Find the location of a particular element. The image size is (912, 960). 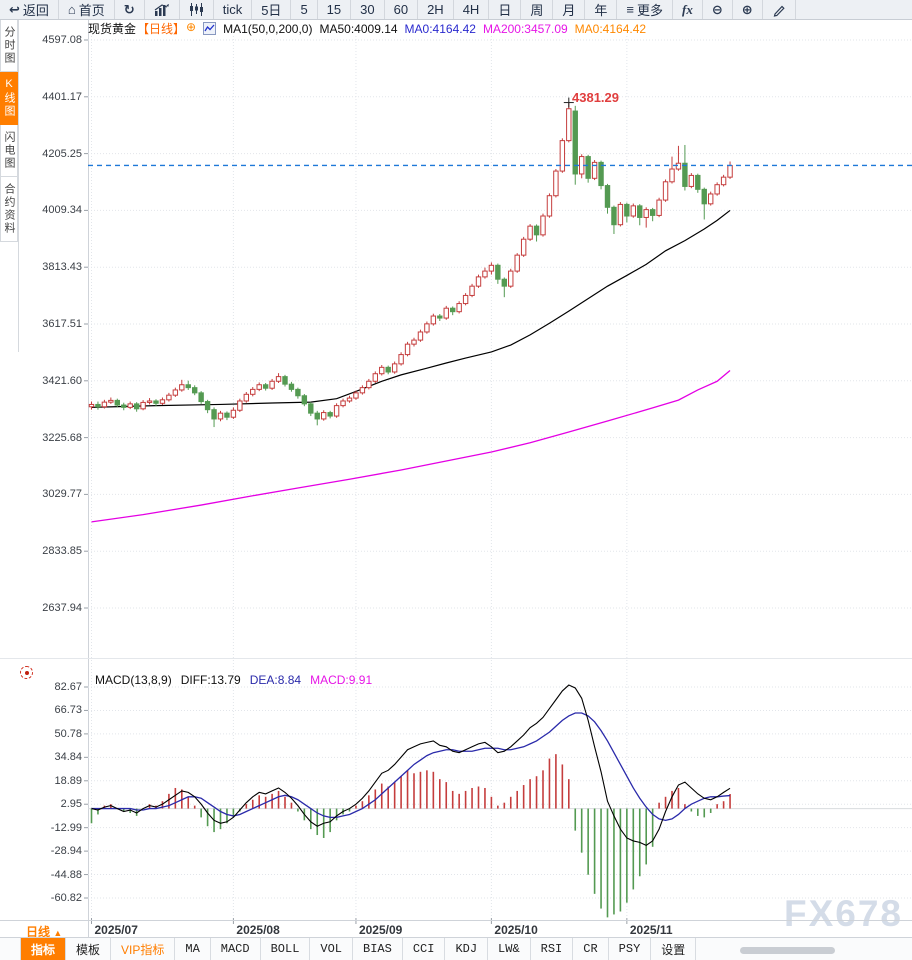

current-period-chip: 日线 ▲ is located at coordinates (44, 931).